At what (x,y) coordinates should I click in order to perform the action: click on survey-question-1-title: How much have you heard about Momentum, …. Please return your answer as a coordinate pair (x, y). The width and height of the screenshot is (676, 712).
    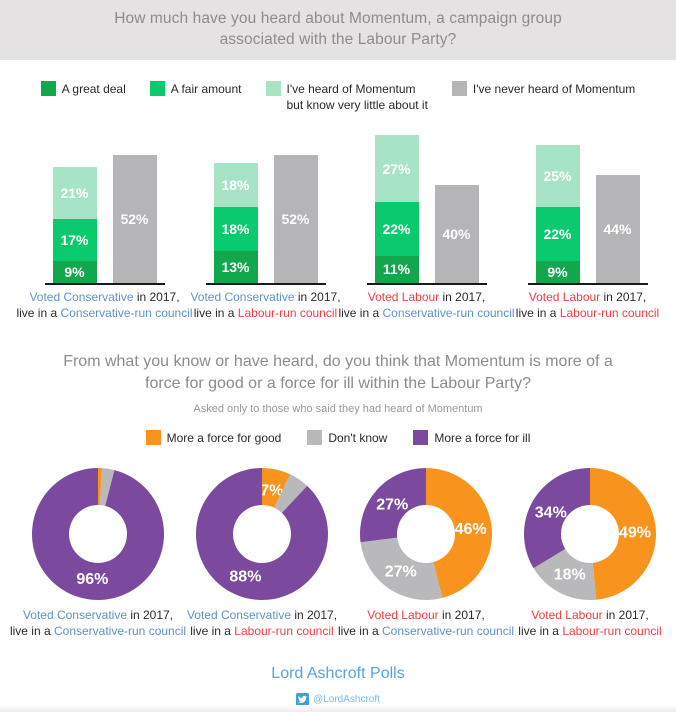
    Looking at the image, I should click on (338, 29).